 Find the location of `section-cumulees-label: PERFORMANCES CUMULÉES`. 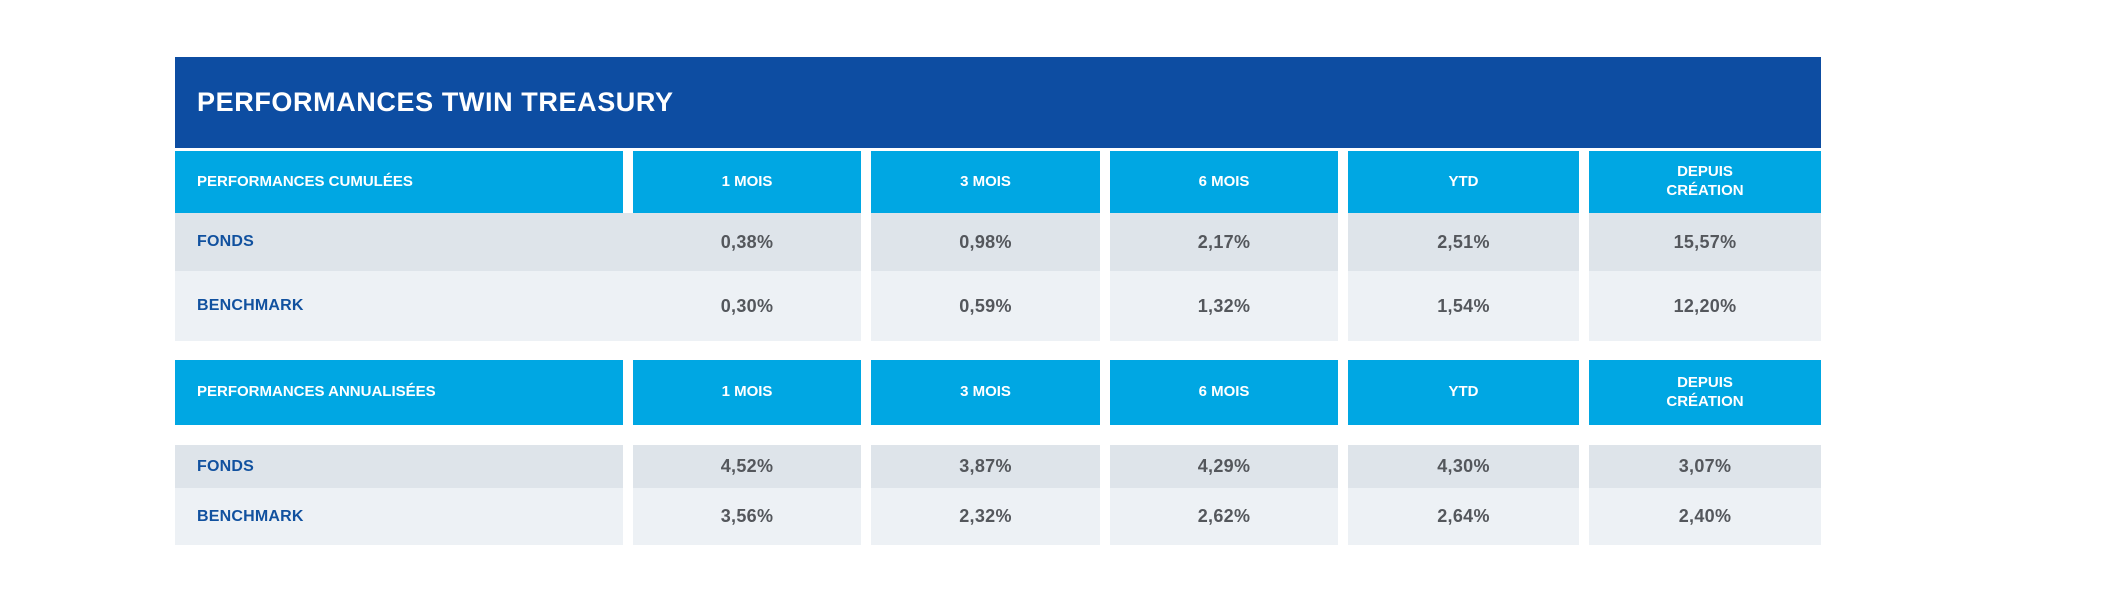

section-cumulees-label: PERFORMANCES CUMULÉES is located at coordinates (399, 182).